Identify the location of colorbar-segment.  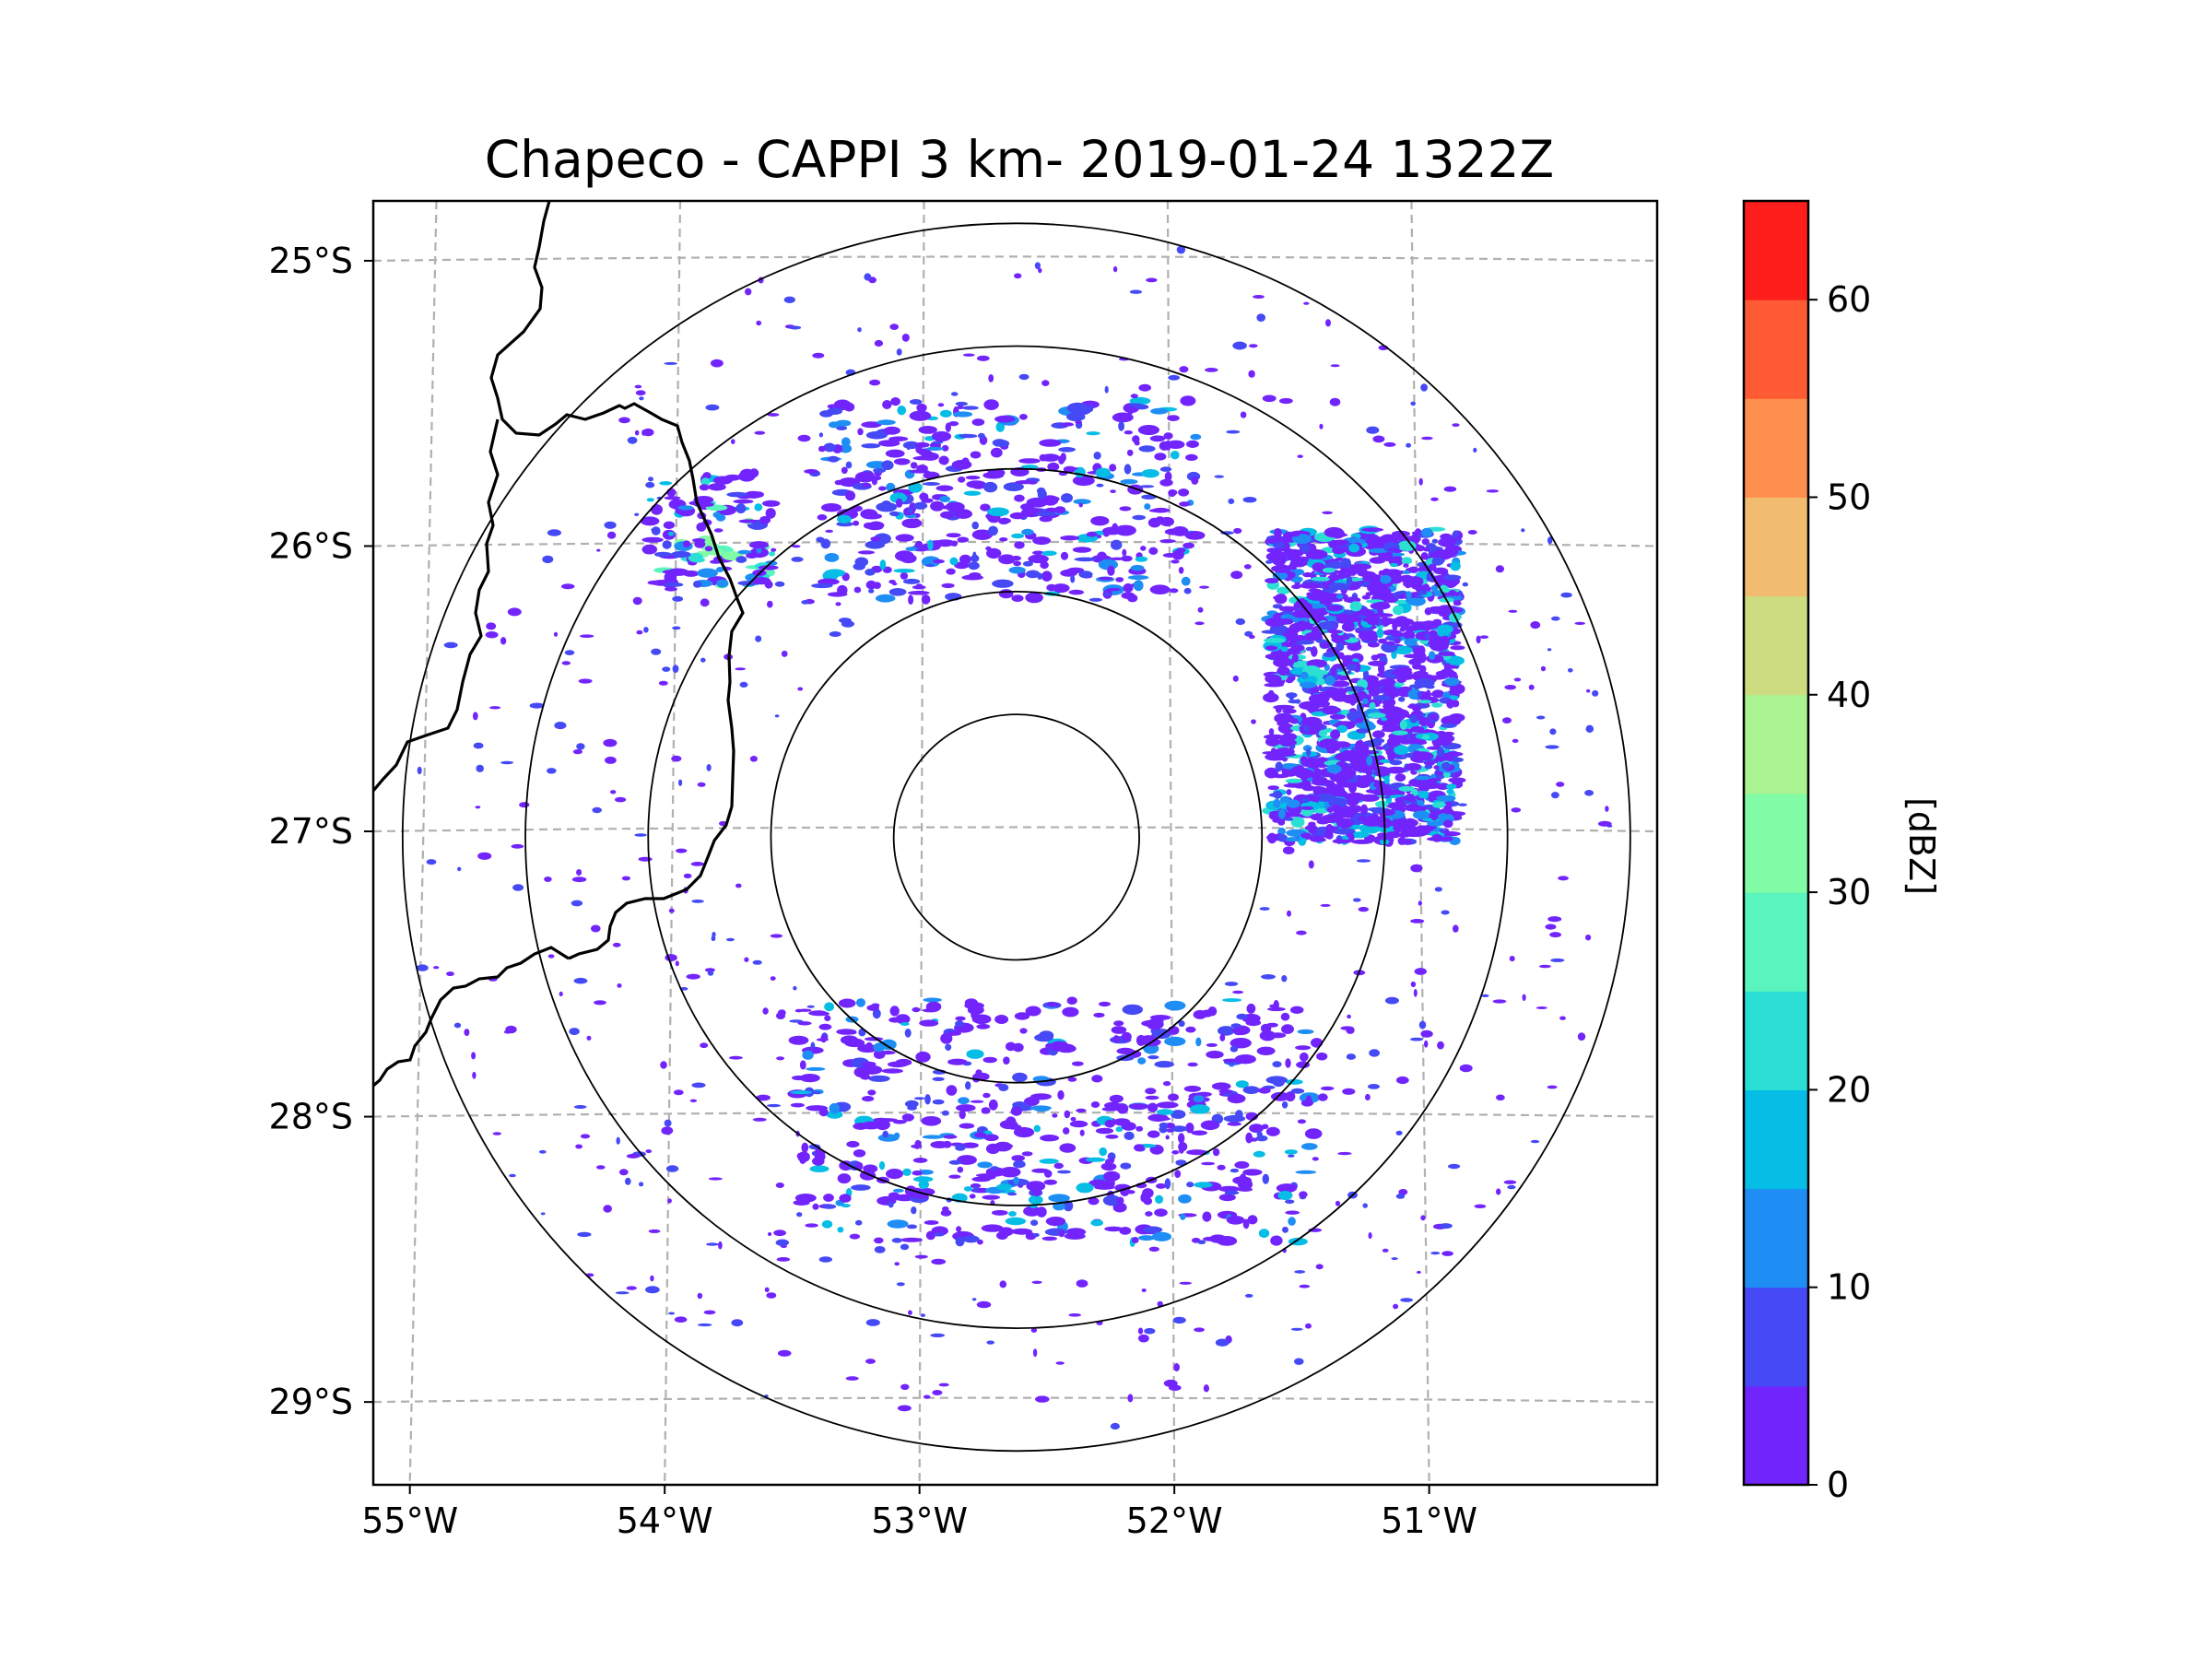
(1776, 843).